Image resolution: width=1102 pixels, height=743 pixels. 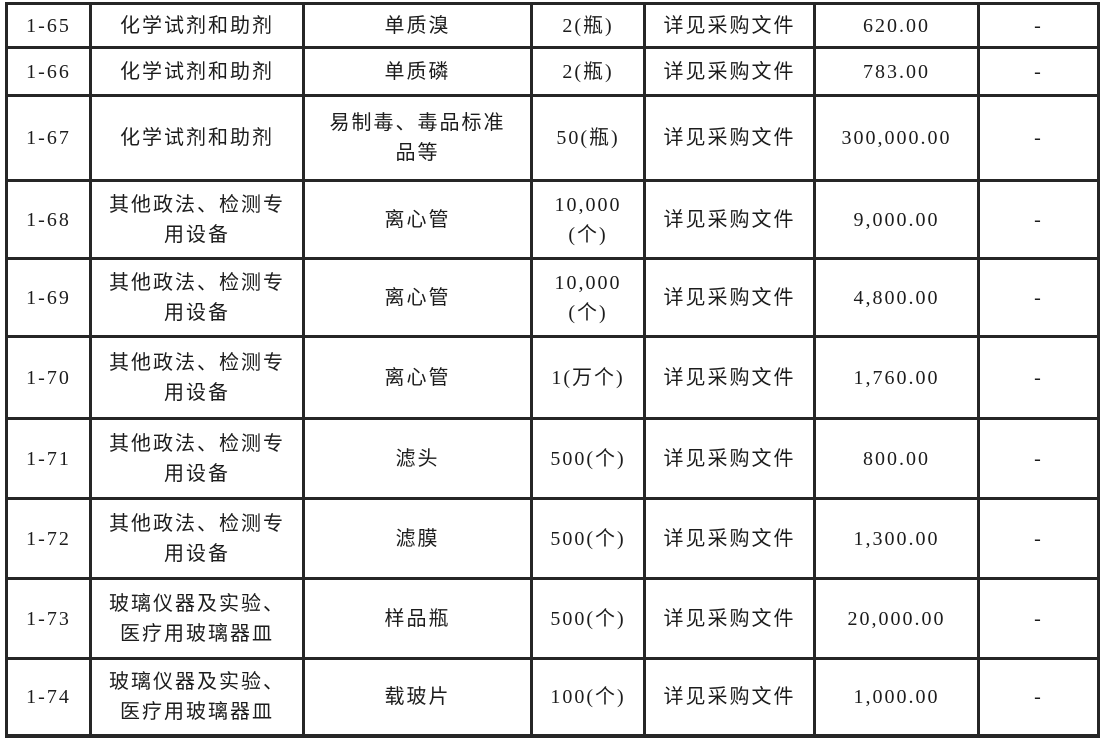 I want to click on item-name-cell: 滤膜, so click(x=417, y=538).